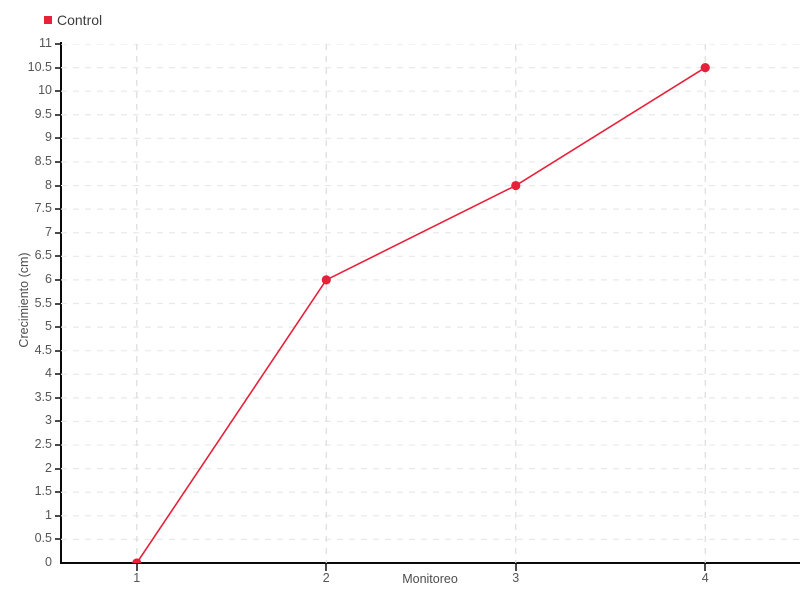  Describe the element at coordinates (430, 579) in the screenshot. I see `x-axis-title: Monitoreo` at that location.